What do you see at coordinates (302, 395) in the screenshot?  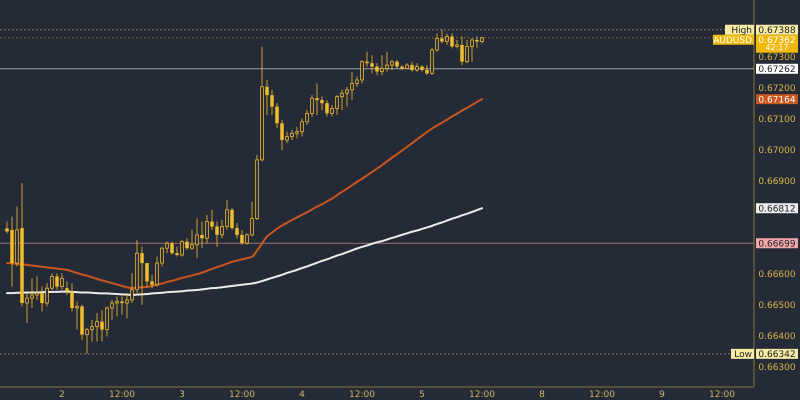 I see `x-tick-label: 4` at bounding box center [302, 395].